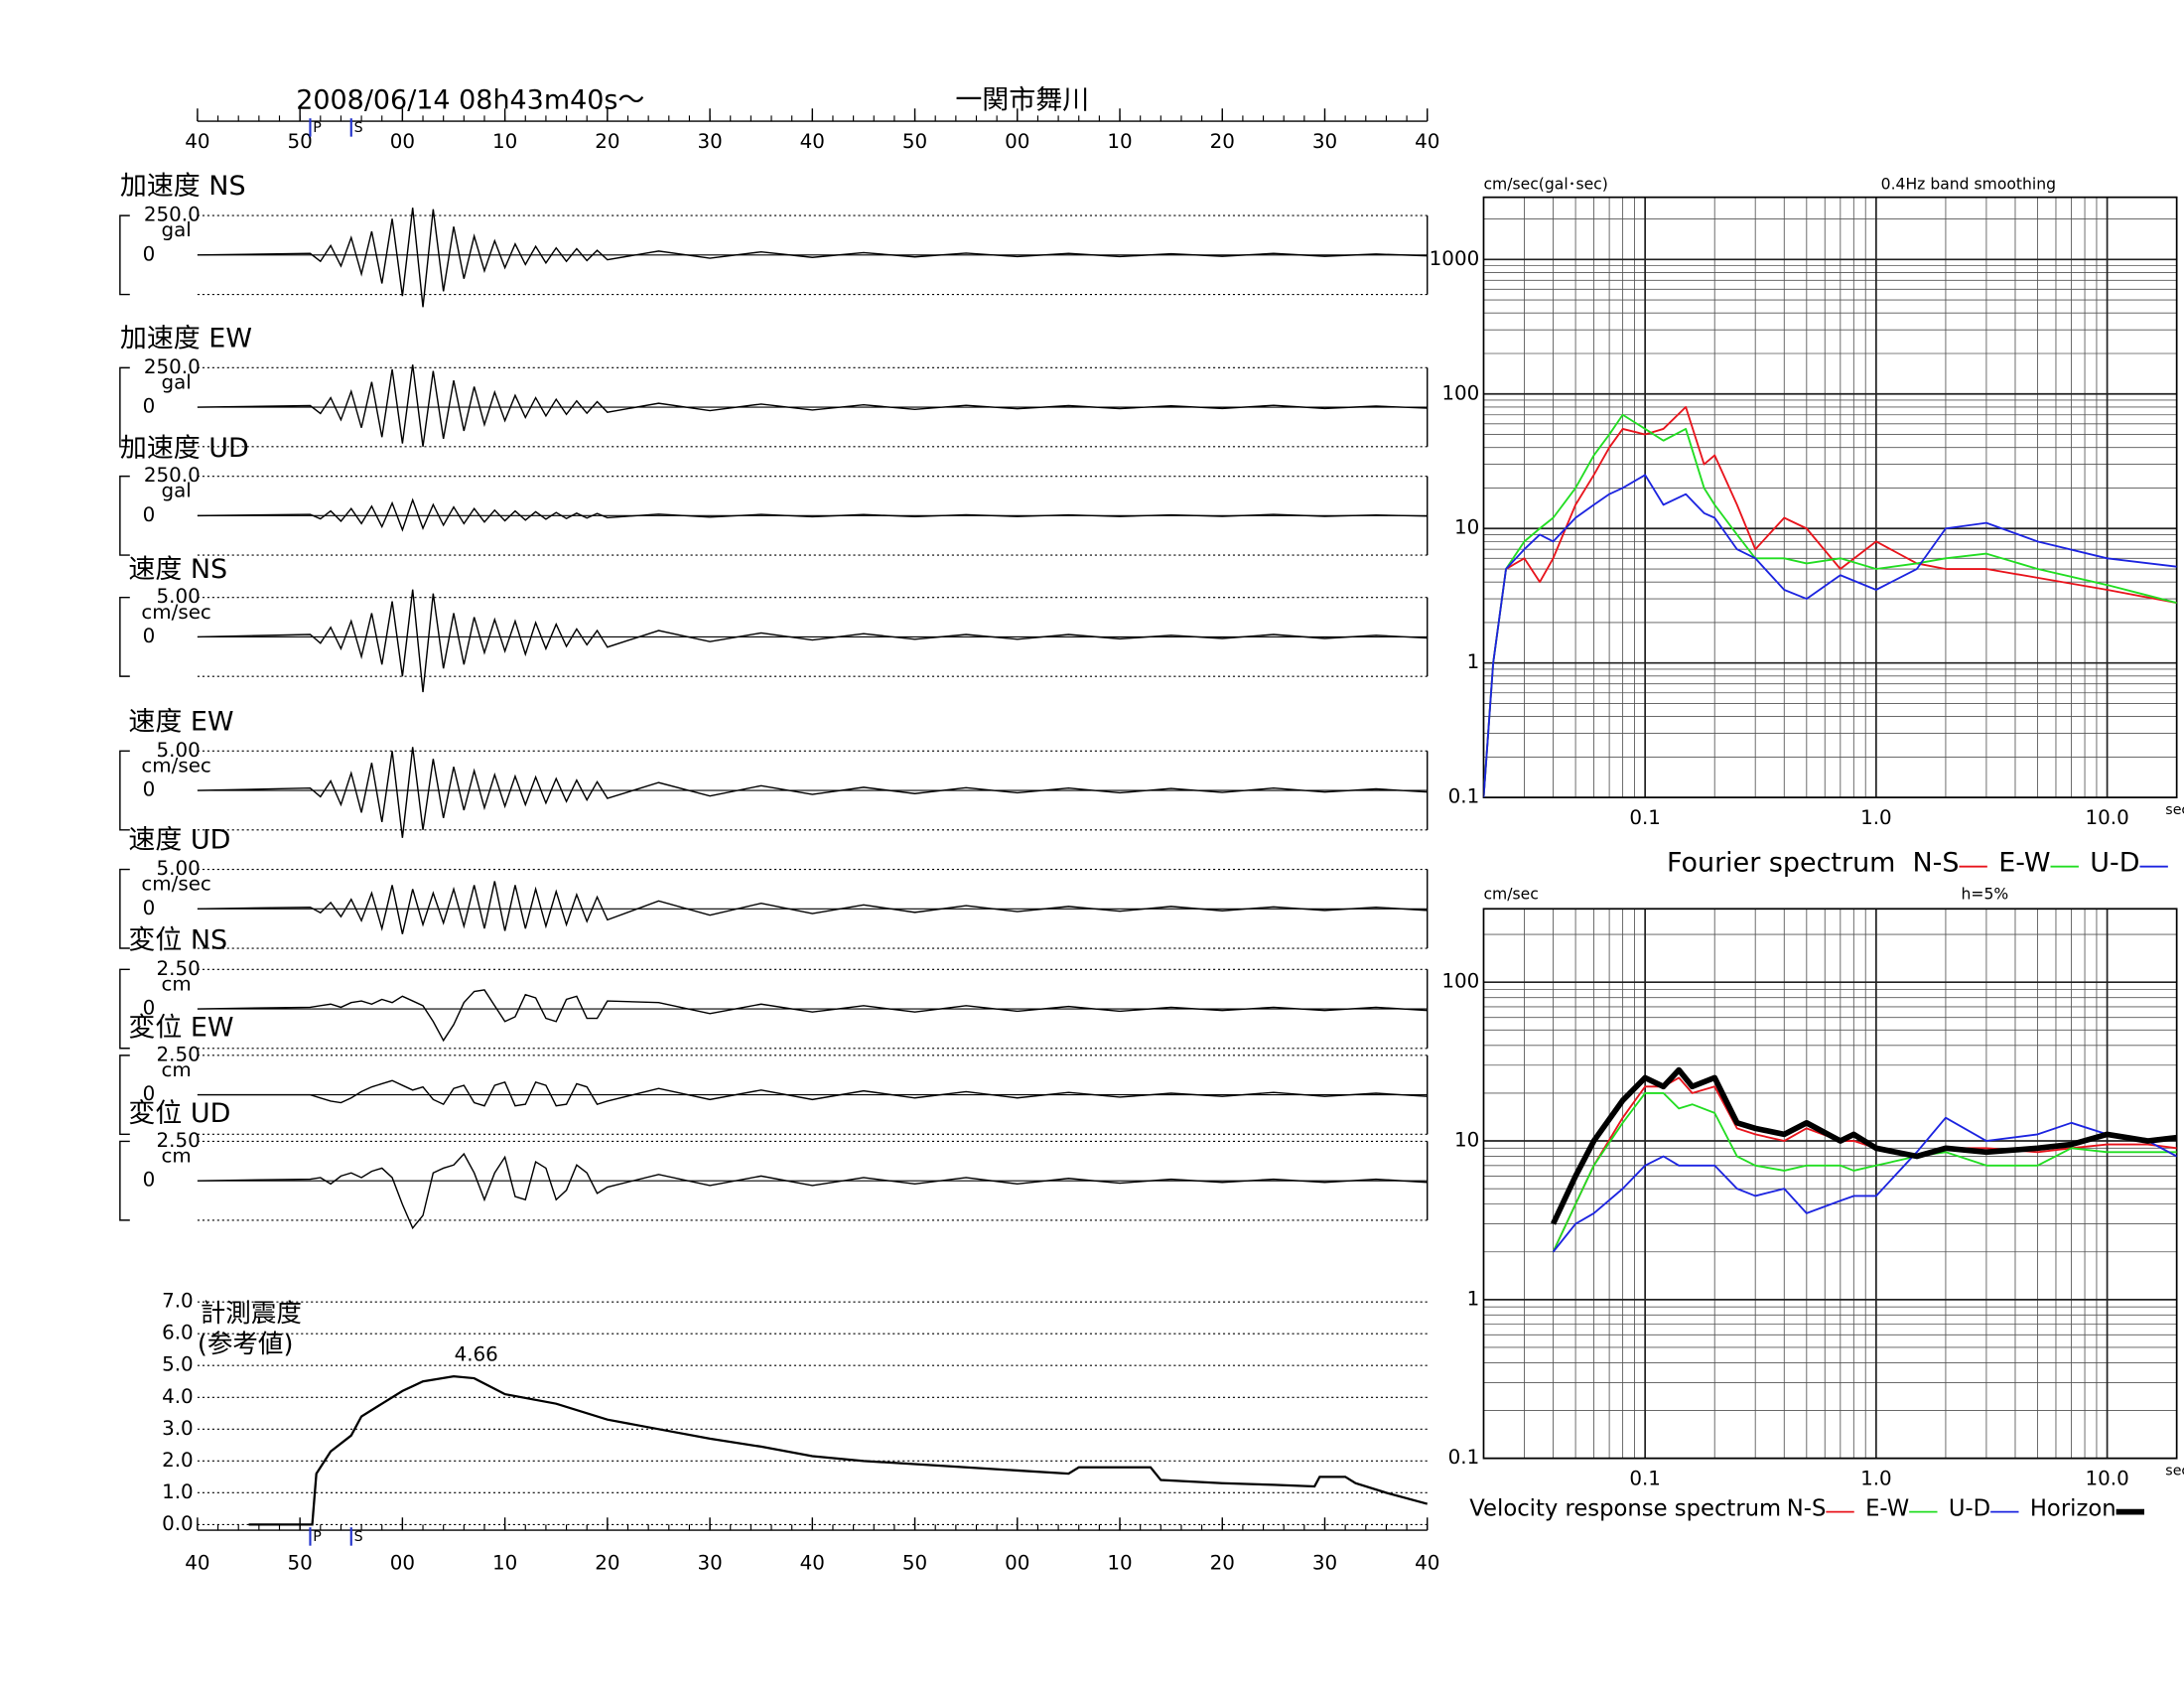  Describe the element at coordinates (184, 448) in the screenshot. I see `panel-title: 加速度 UD` at that location.